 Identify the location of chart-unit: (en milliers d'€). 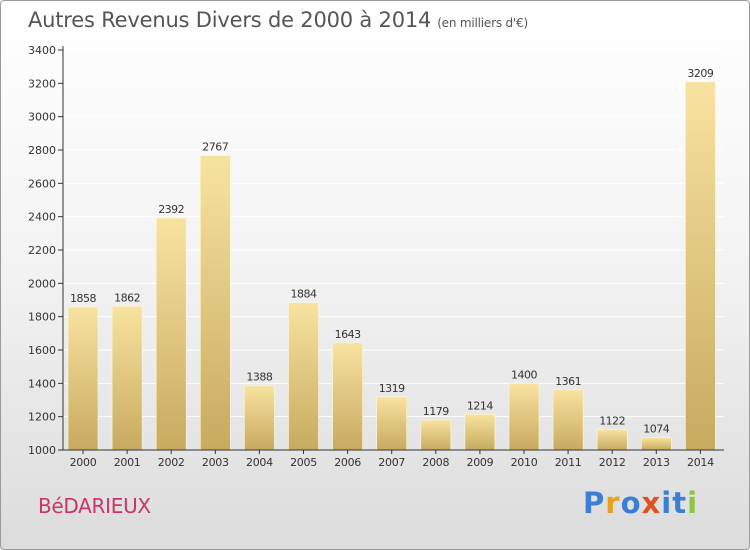
(482, 23).